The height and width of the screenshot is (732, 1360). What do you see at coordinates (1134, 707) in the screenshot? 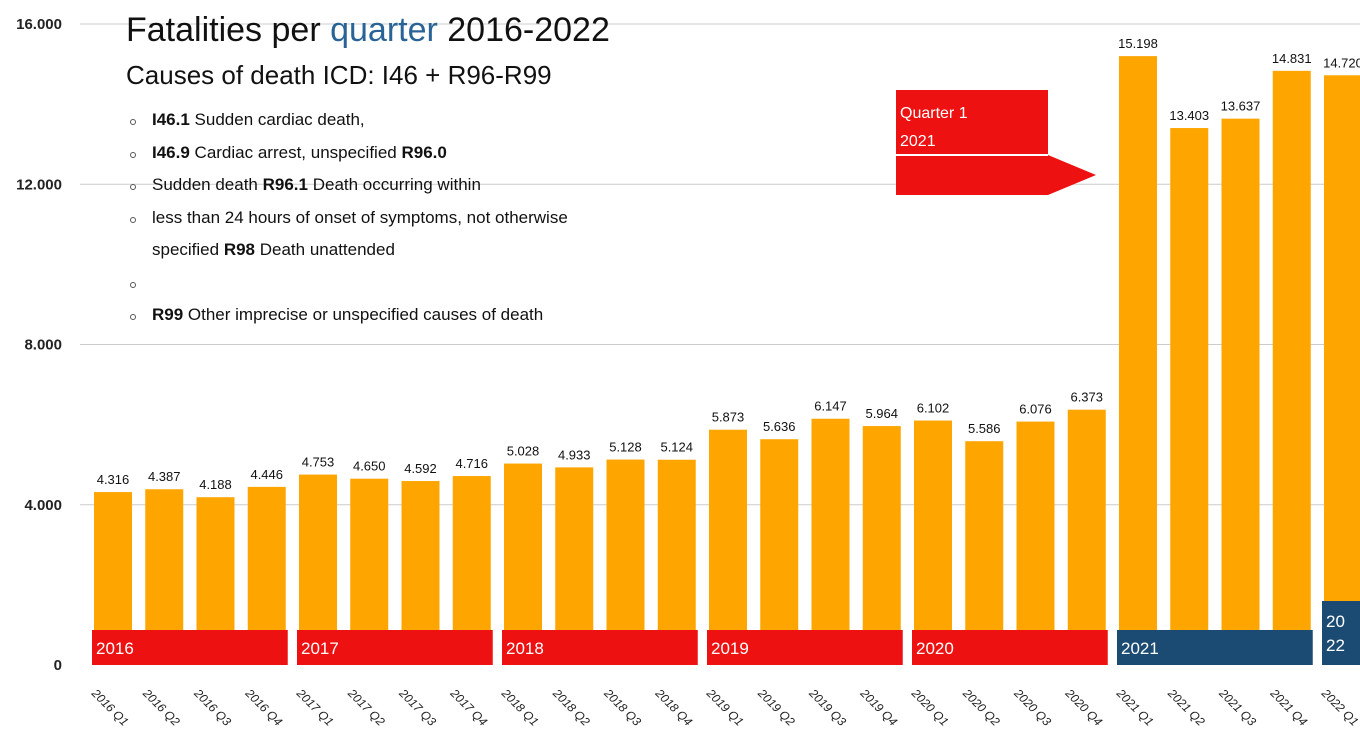
I see `x-tick-label: 2021 Q1` at bounding box center [1134, 707].